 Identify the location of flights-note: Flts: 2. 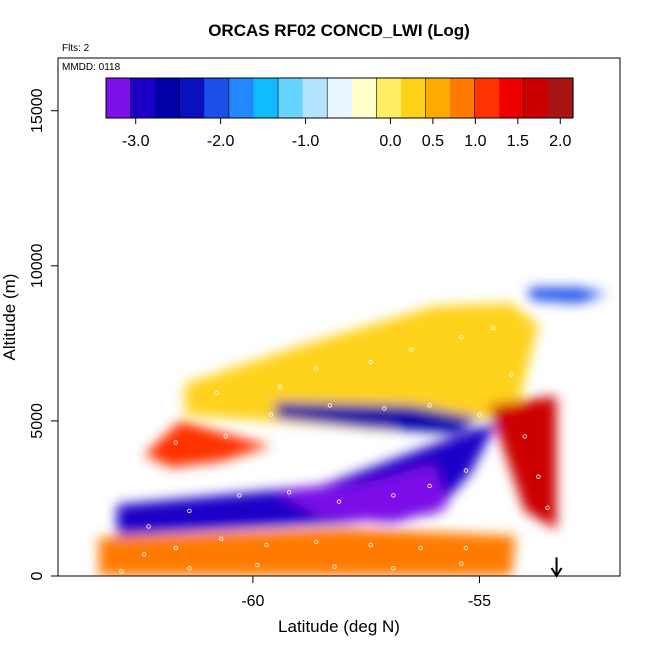
(76, 48).